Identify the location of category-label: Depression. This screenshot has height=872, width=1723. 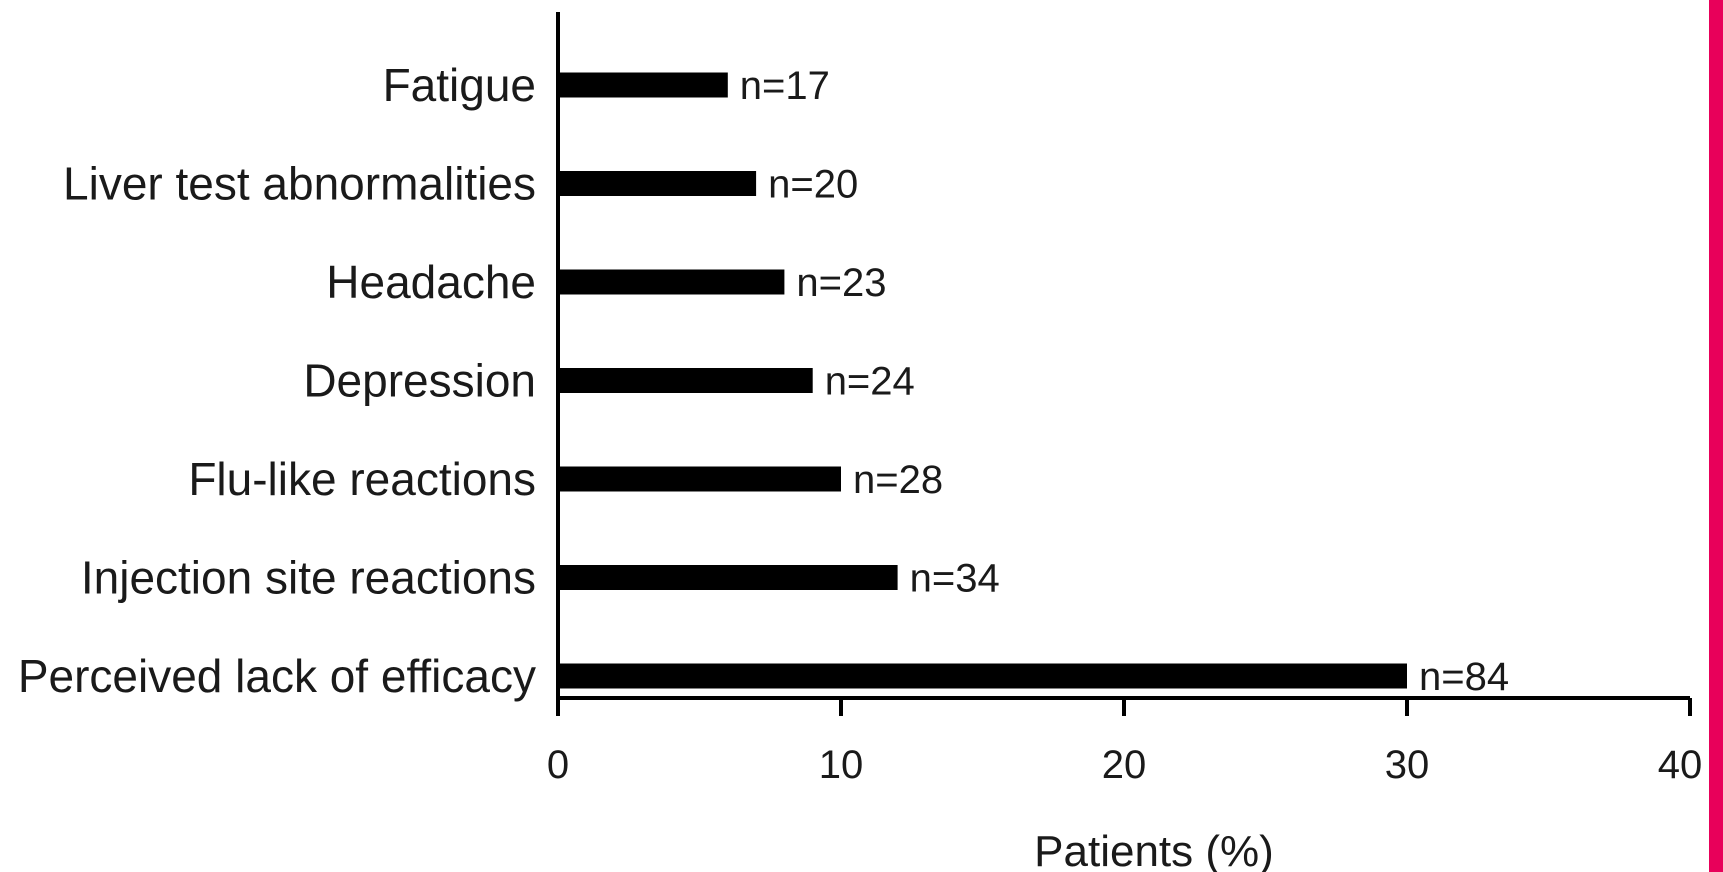
(419, 381).